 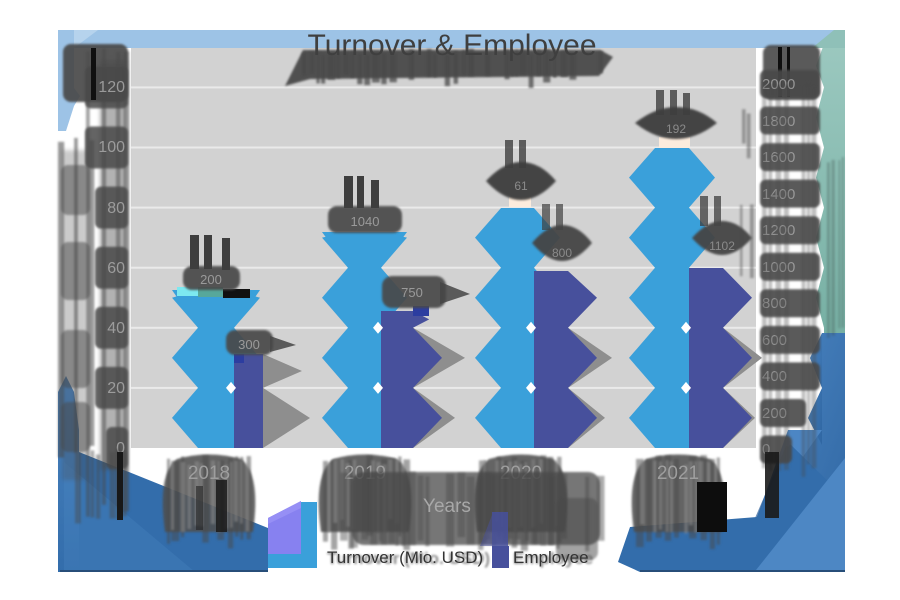 I want to click on svg-text: 0, so click(x=120, y=448).